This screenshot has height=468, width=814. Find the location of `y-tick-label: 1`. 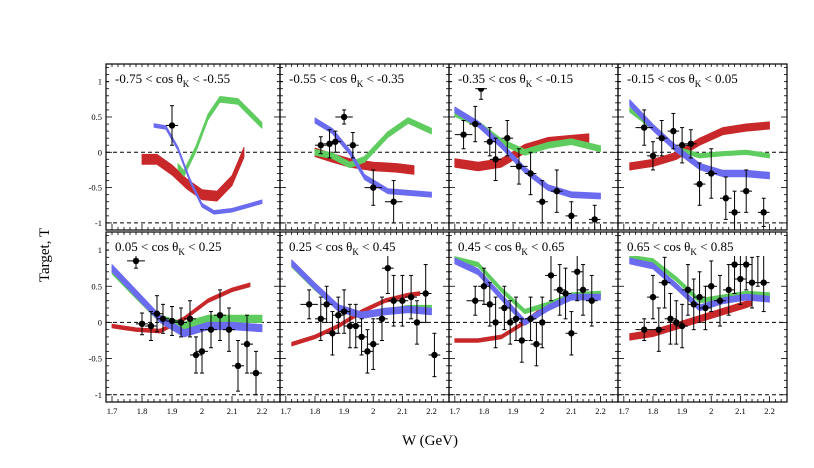

y-tick-label: 1 is located at coordinates (100, 82).